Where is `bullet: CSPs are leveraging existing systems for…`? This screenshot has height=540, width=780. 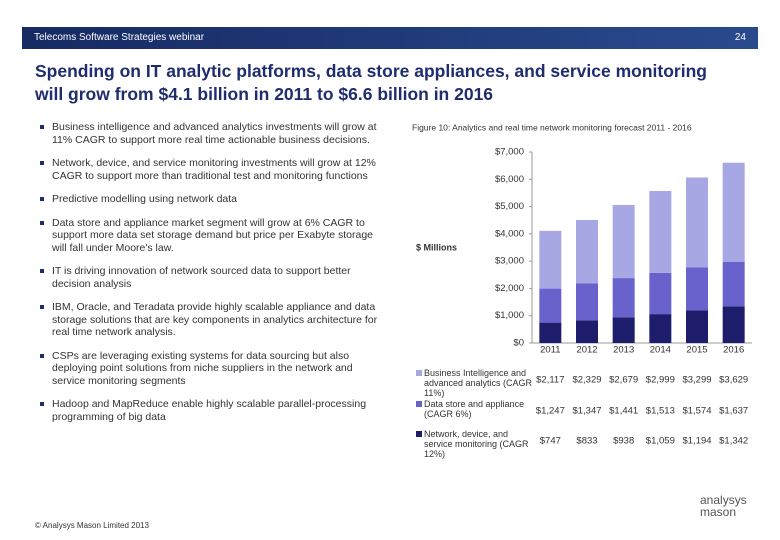
bullet: CSPs are leveraging existing systems for… is located at coordinates (210, 369).